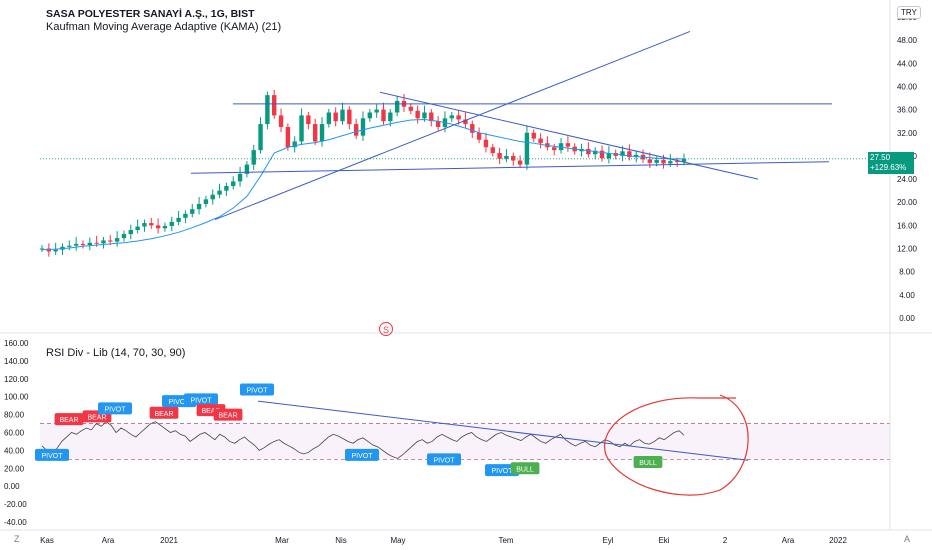 The width and height of the screenshot is (932, 550). What do you see at coordinates (14, 415) in the screenshot?
I see `rsi-tick-label: 80.00` at bounding box center [14, 415].